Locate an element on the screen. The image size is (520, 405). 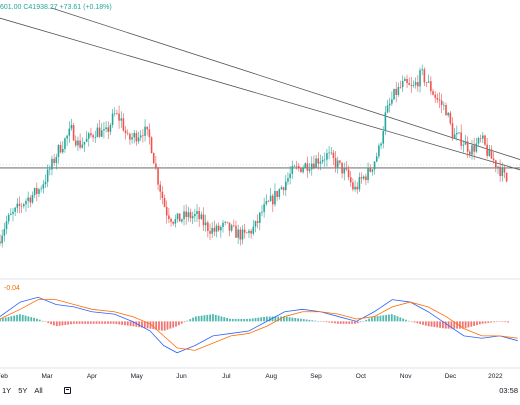
calendar-icon is located at coordinates (67, 390).